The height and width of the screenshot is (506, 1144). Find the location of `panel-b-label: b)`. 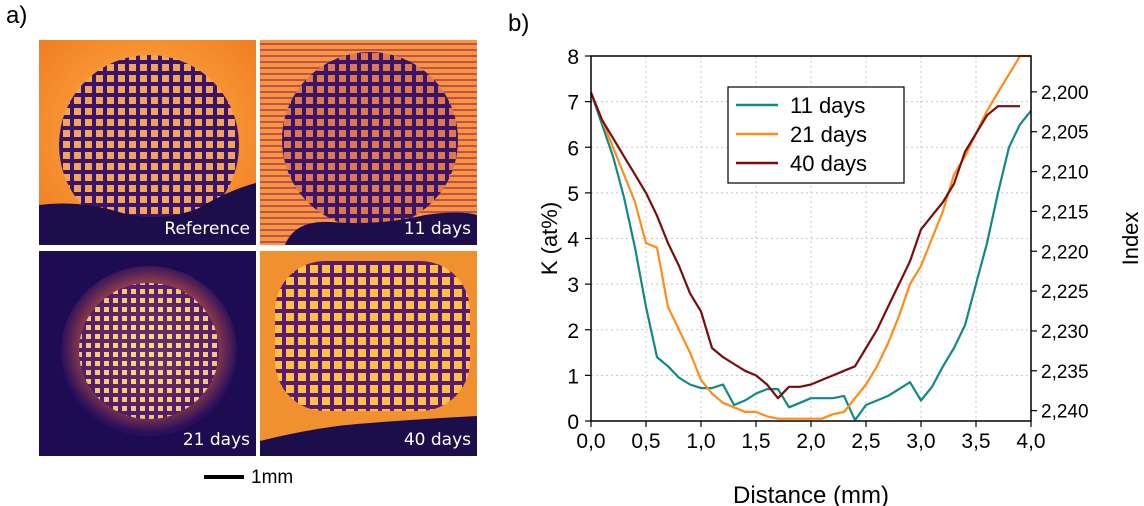

panel-b-label: b) is located at coordinates (519, 23).